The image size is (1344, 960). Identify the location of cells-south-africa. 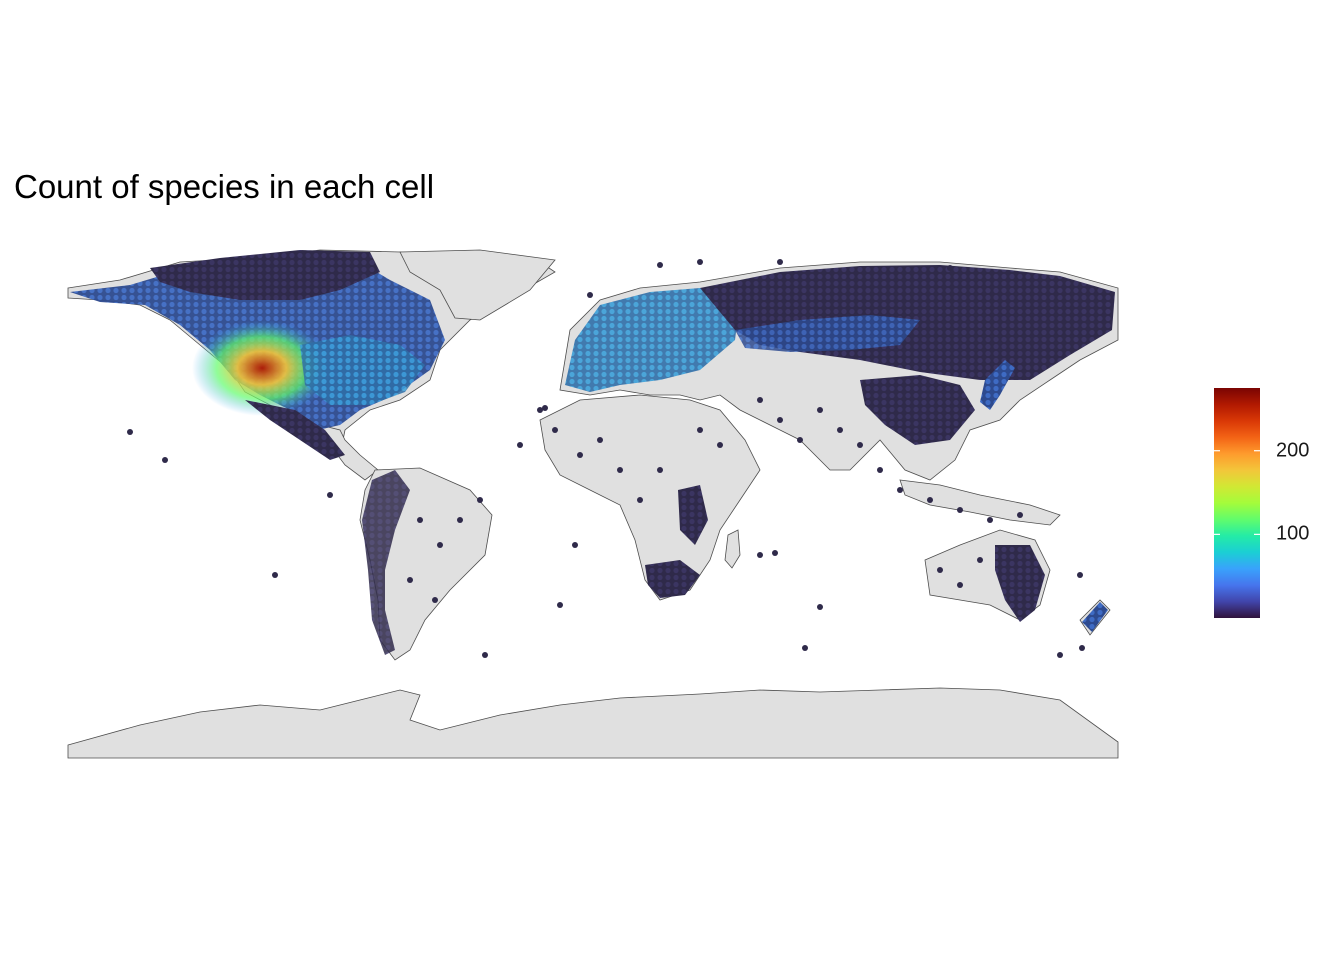
(672, 579).